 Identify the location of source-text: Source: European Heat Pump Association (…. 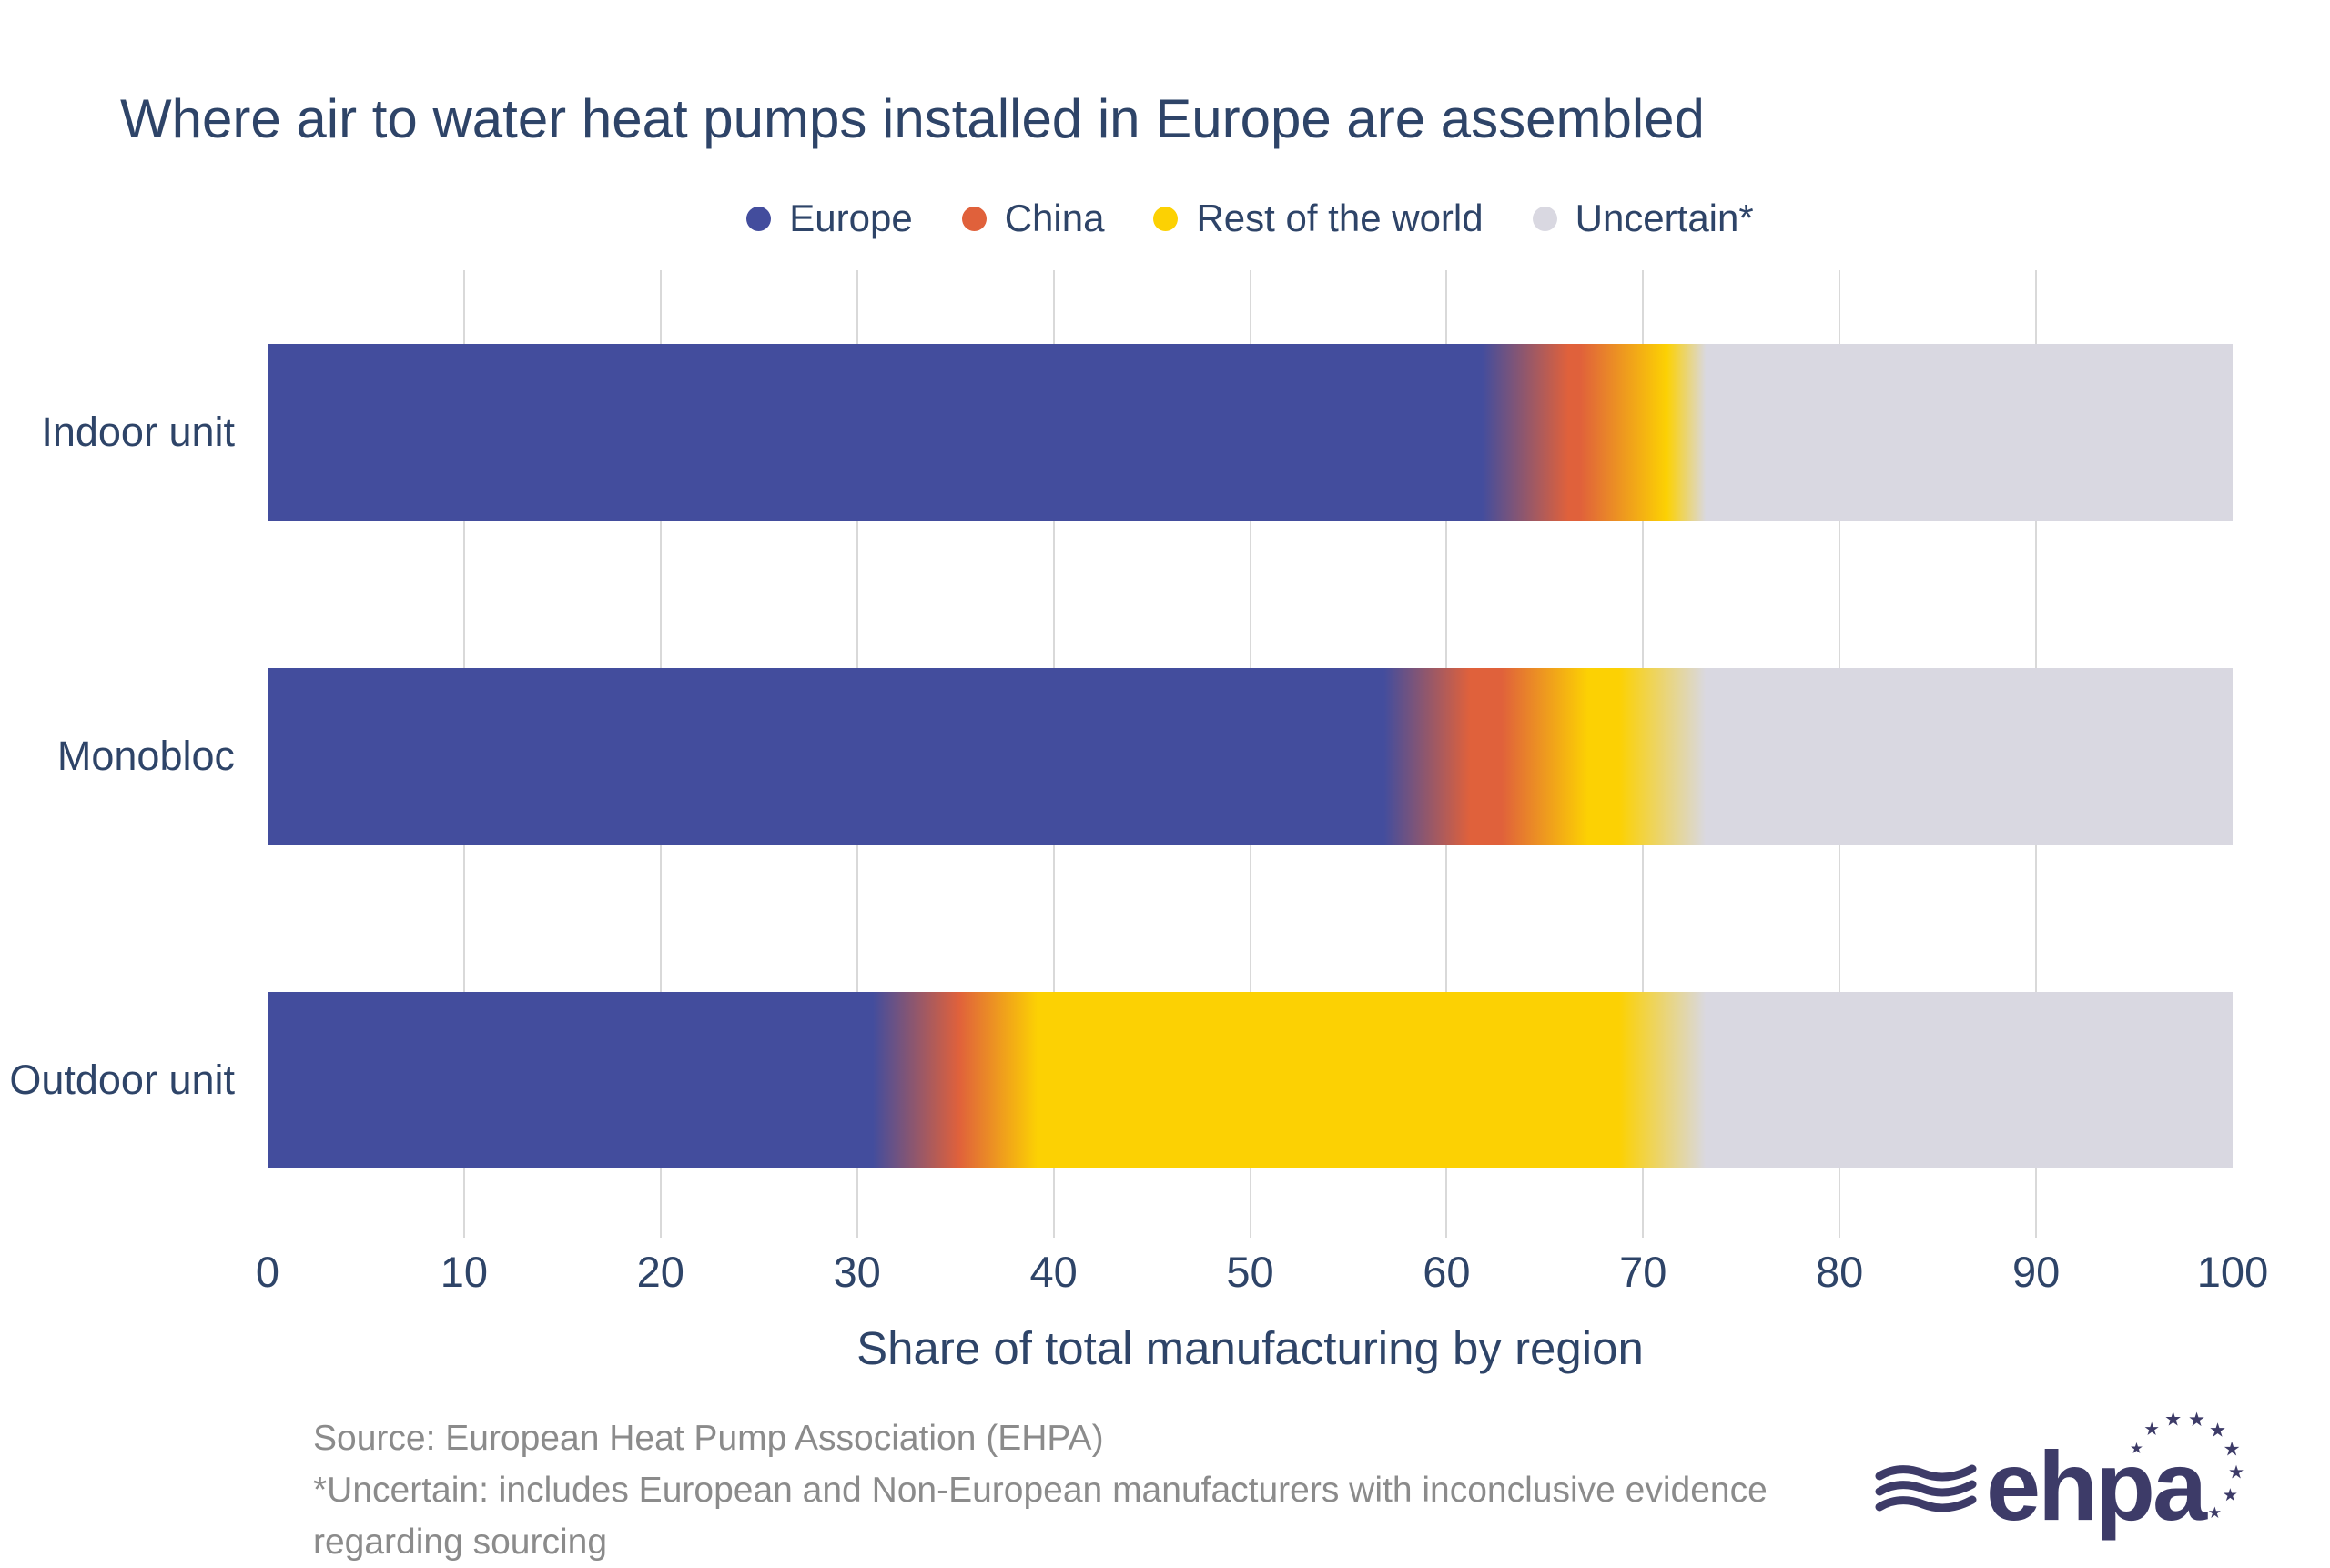
(708, 1438).